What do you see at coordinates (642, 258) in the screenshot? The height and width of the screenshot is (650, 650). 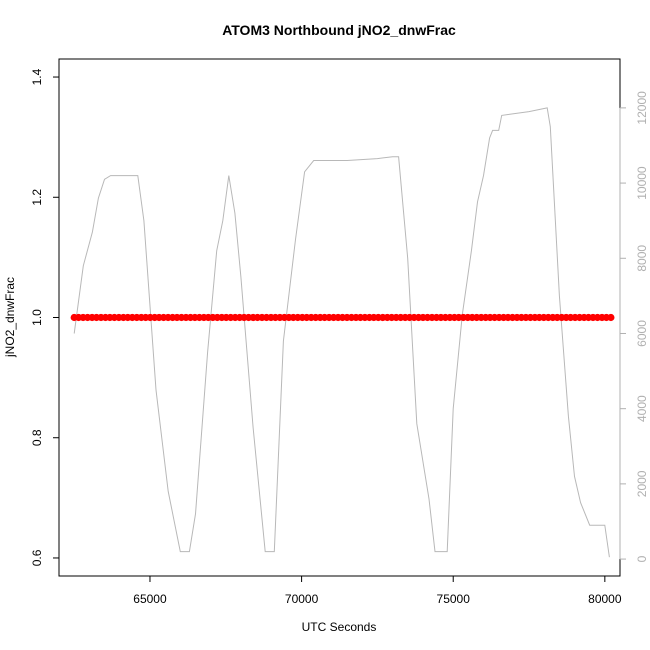 I see `y2-tick-label: 8000` at bounding box center [642, 258].